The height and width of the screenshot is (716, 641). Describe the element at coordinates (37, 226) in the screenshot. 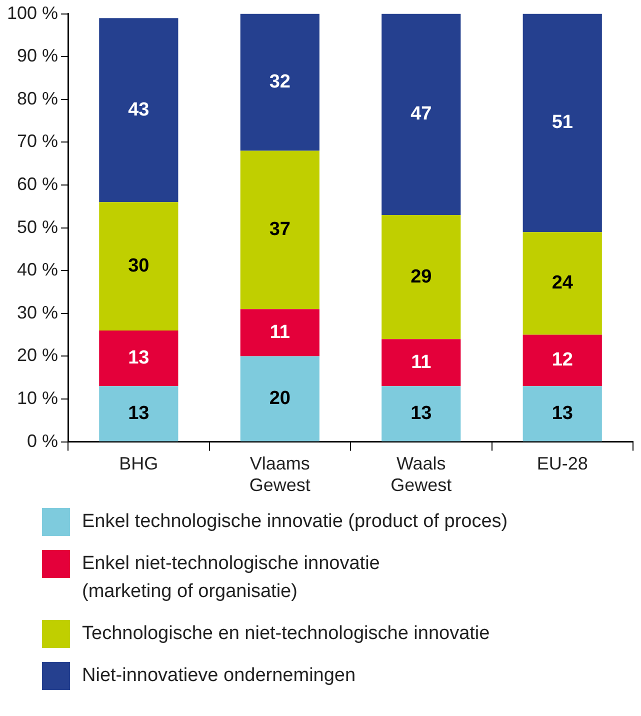

I see `y-tick-label: 50 %` at that location.